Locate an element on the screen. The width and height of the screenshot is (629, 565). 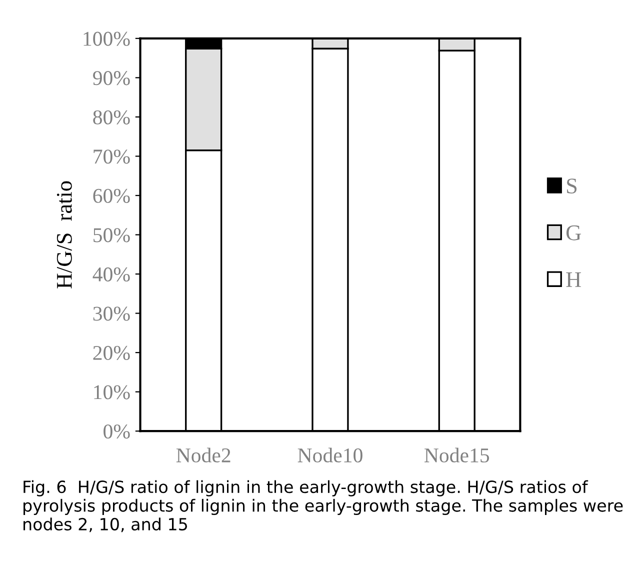
y-tick-label: 20% is located at coordinates (111, 353).